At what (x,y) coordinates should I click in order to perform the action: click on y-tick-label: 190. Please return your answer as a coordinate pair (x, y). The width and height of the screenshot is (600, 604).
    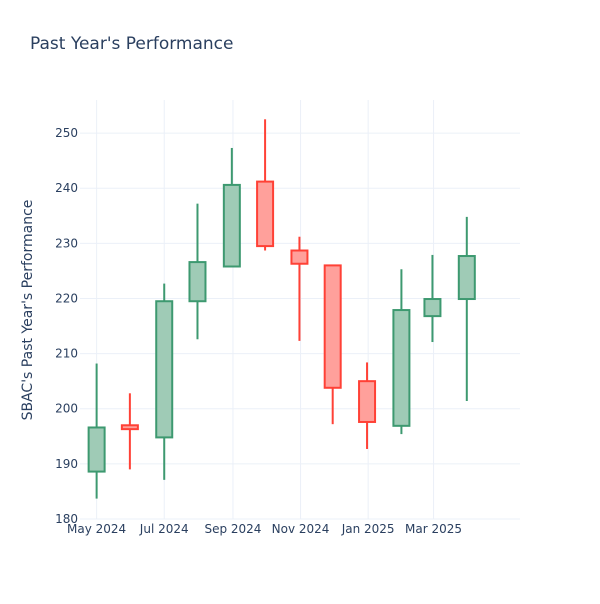
    Looking at the image, I should click on (66, 464).